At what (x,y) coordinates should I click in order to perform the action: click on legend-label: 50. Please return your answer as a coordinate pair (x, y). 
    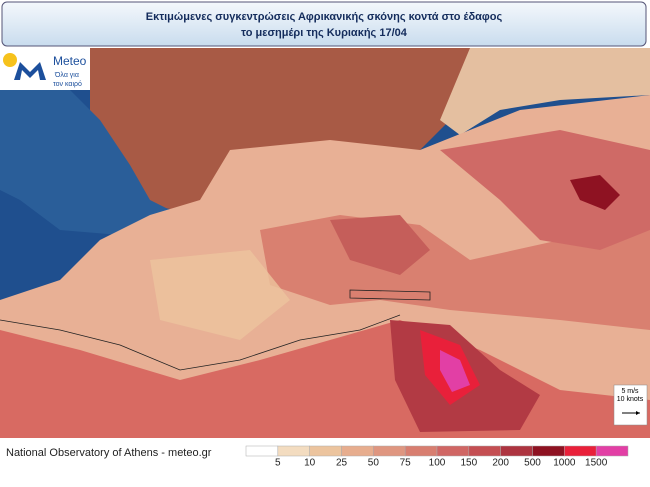
    Looking at the image, I should click on (374, 463).